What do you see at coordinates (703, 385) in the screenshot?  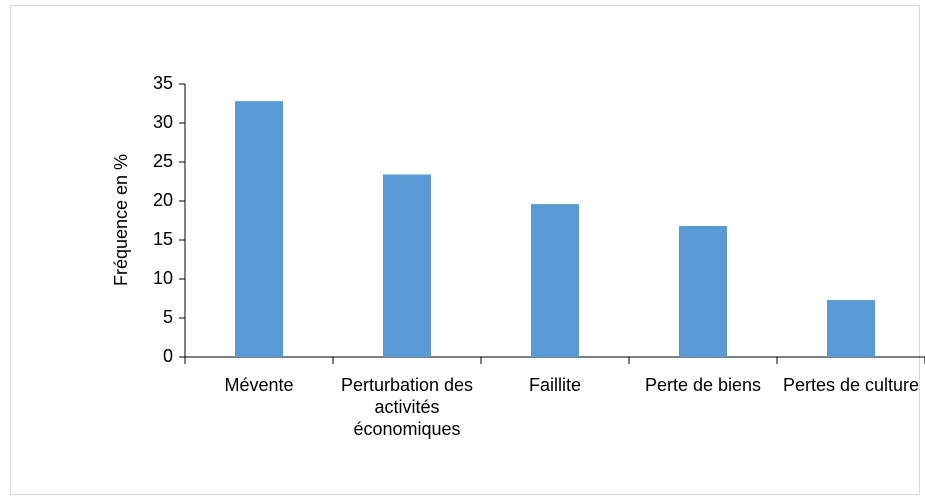 I see `x-tick-label: Perte de biens` at bounding box center [703, 385].